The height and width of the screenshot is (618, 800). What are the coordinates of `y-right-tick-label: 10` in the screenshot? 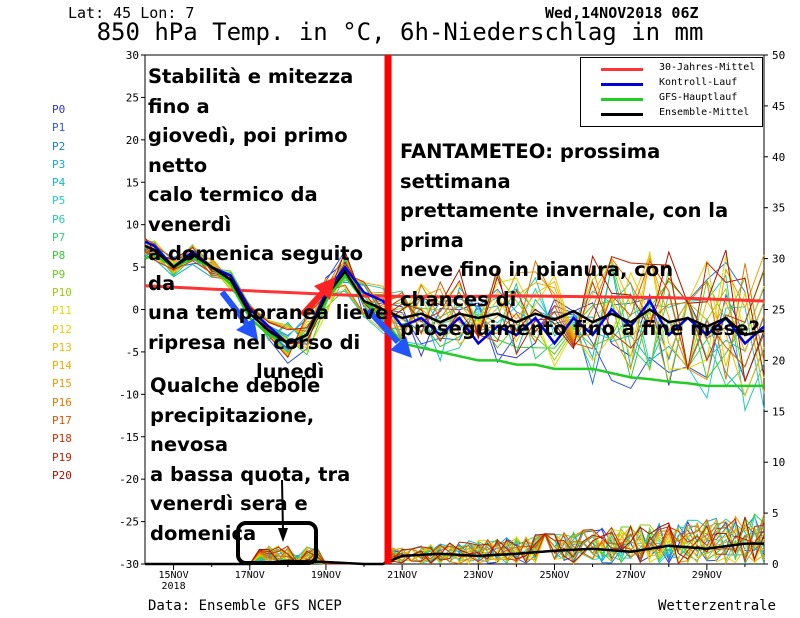 It's located at (778, 462).